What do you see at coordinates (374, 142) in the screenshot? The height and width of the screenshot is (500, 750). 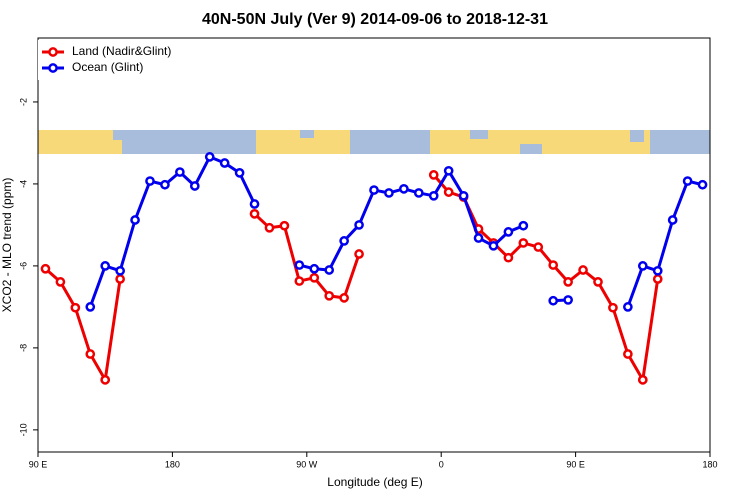 I see `world-map-strip` at bounding box center [374, 142].